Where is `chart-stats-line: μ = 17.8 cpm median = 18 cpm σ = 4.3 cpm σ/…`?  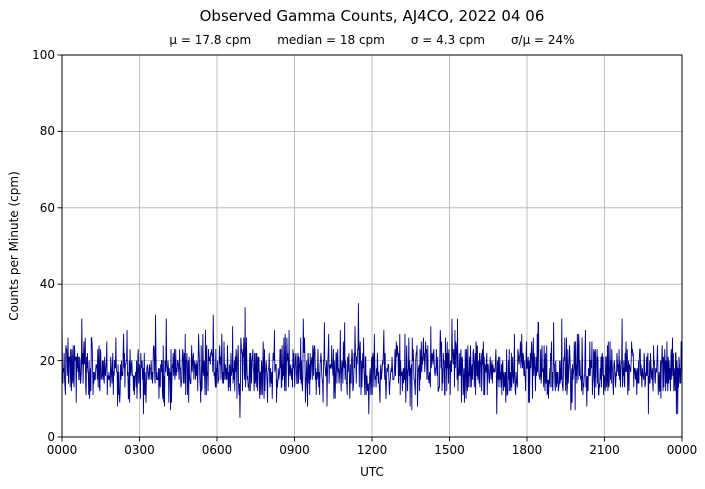
chart-stats-line: μ = 17.8 cpm median = 18 cpm σ = 4.3 cpm σ/… is located at coordinates (372, 40).